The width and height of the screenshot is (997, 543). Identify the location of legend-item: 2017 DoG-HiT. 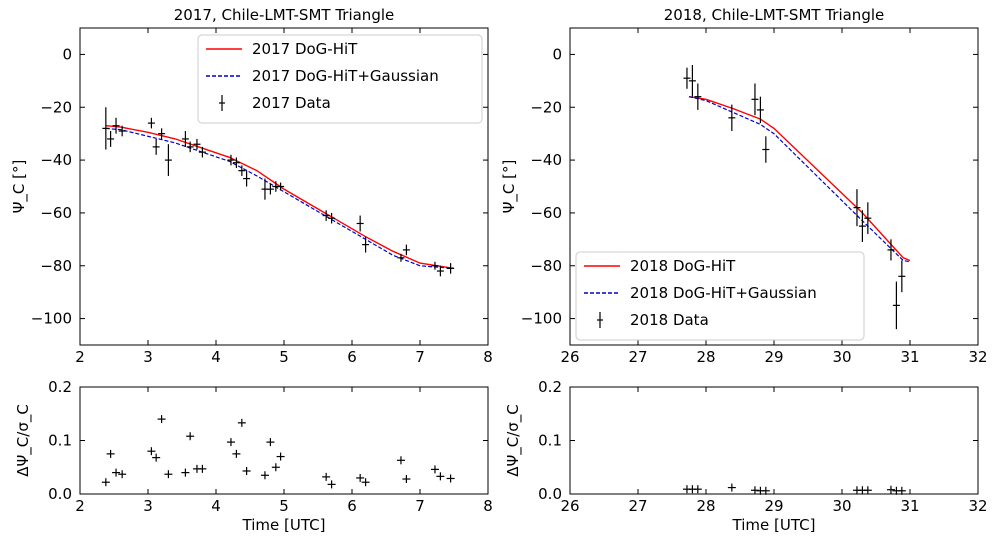
(282, 49).